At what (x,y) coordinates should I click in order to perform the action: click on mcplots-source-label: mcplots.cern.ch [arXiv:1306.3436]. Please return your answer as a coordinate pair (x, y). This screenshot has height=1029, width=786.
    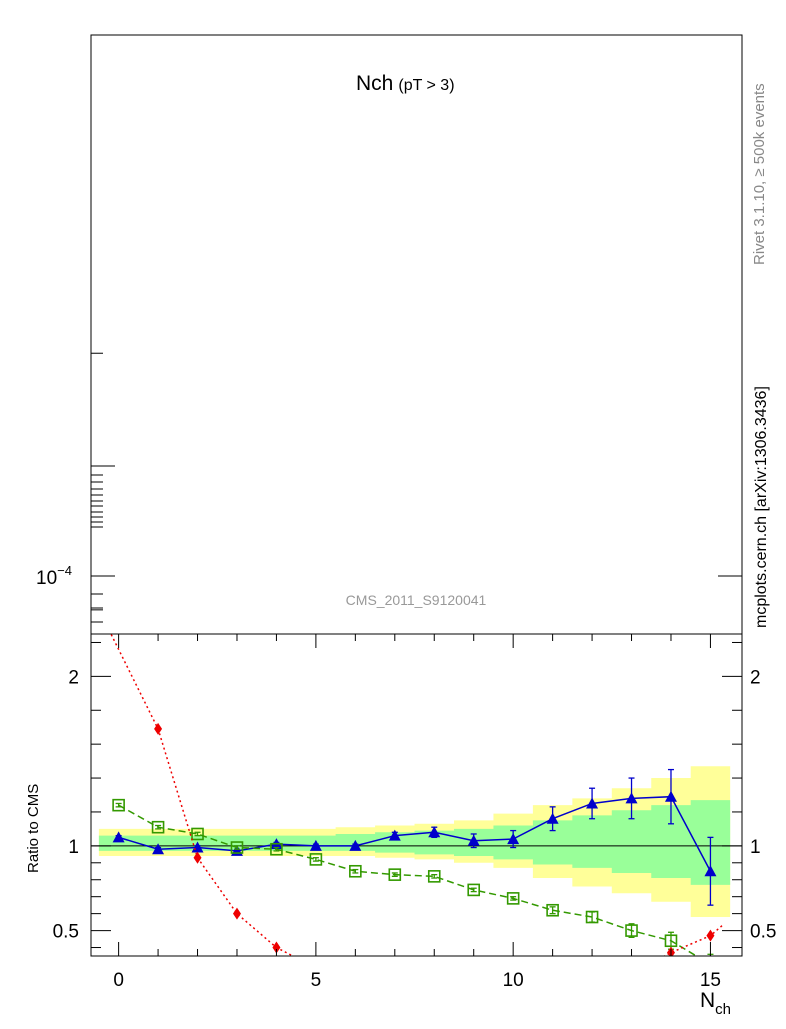
    Looking at the image, I should click on (761, 507).